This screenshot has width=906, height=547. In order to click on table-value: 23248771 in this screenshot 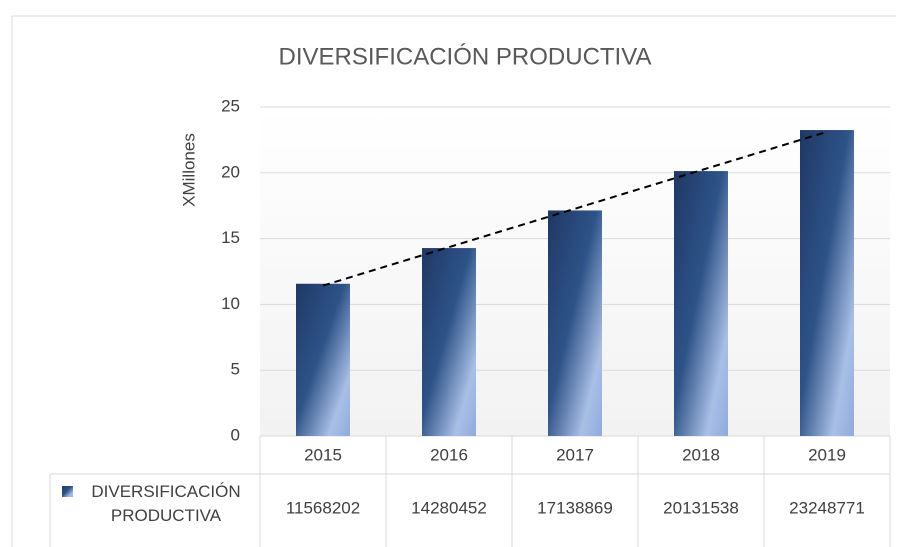, I will do `click(827, 507)`.